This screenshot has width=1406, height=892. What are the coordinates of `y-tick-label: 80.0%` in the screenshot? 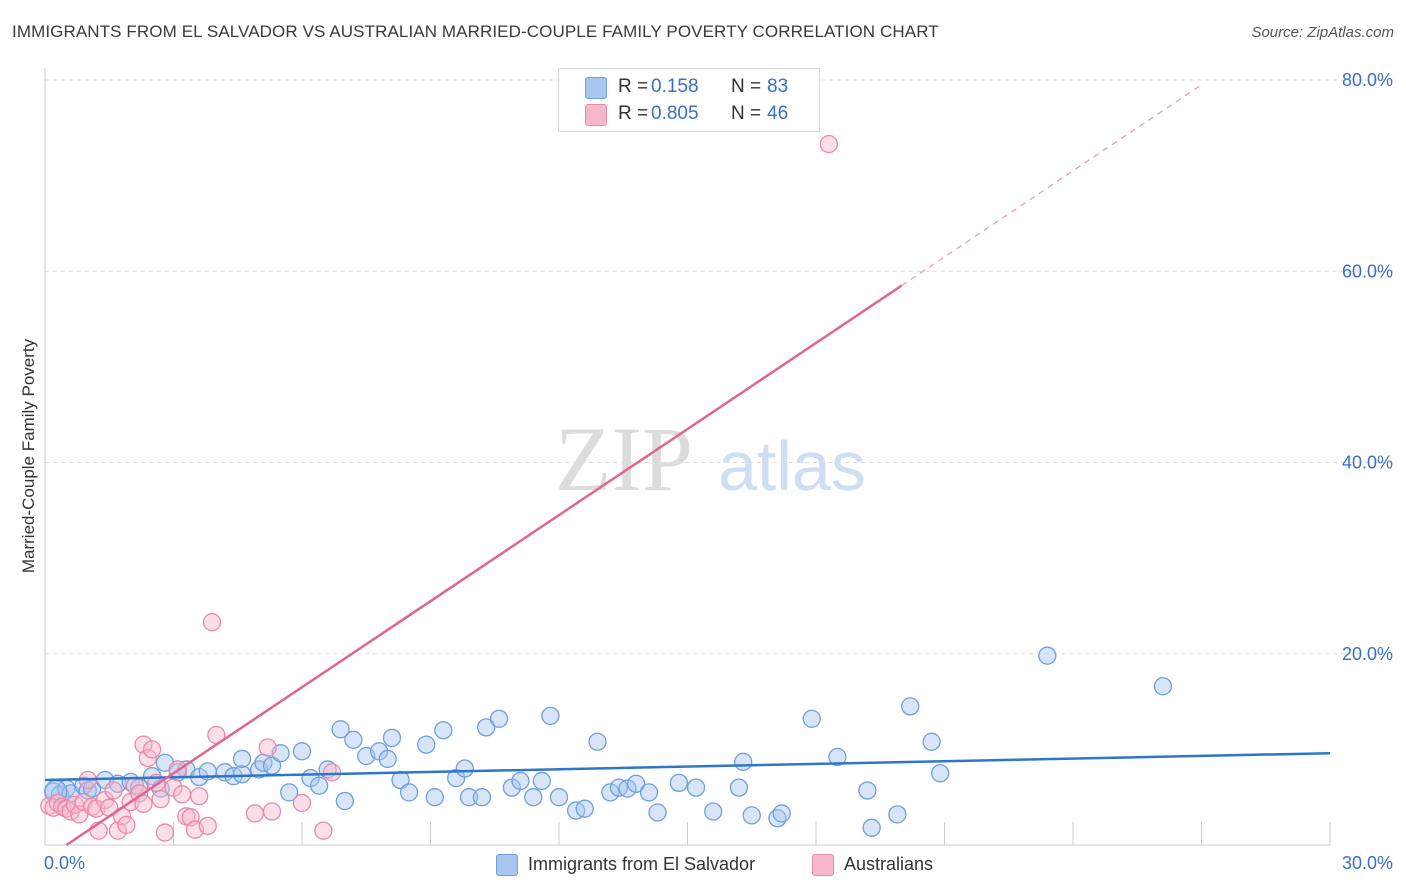 It's located at (1367, 80).